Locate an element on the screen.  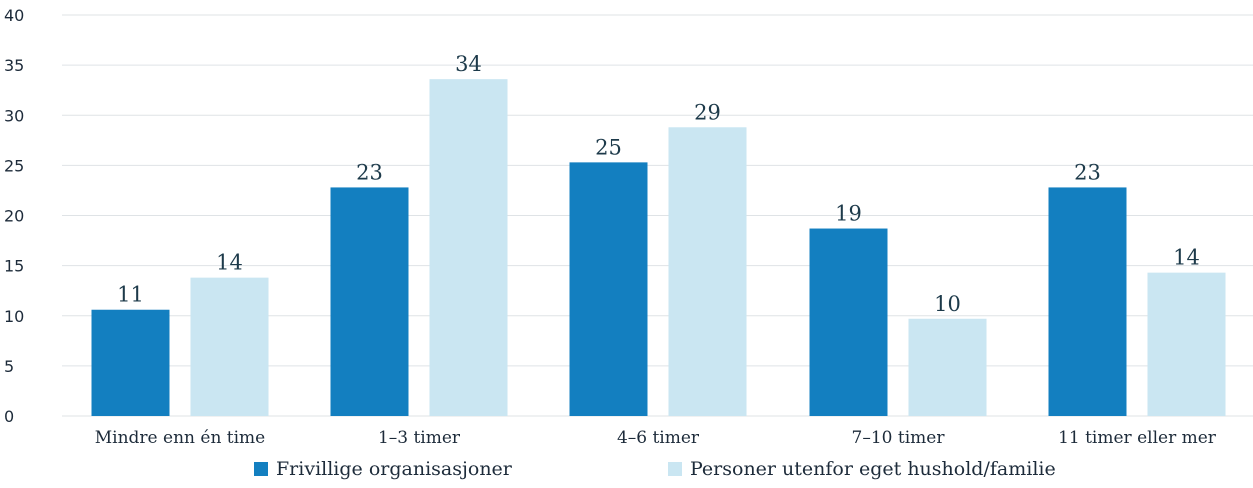
x-tick-label: 11 timer eller mer is located at coordinates (1137, 438).